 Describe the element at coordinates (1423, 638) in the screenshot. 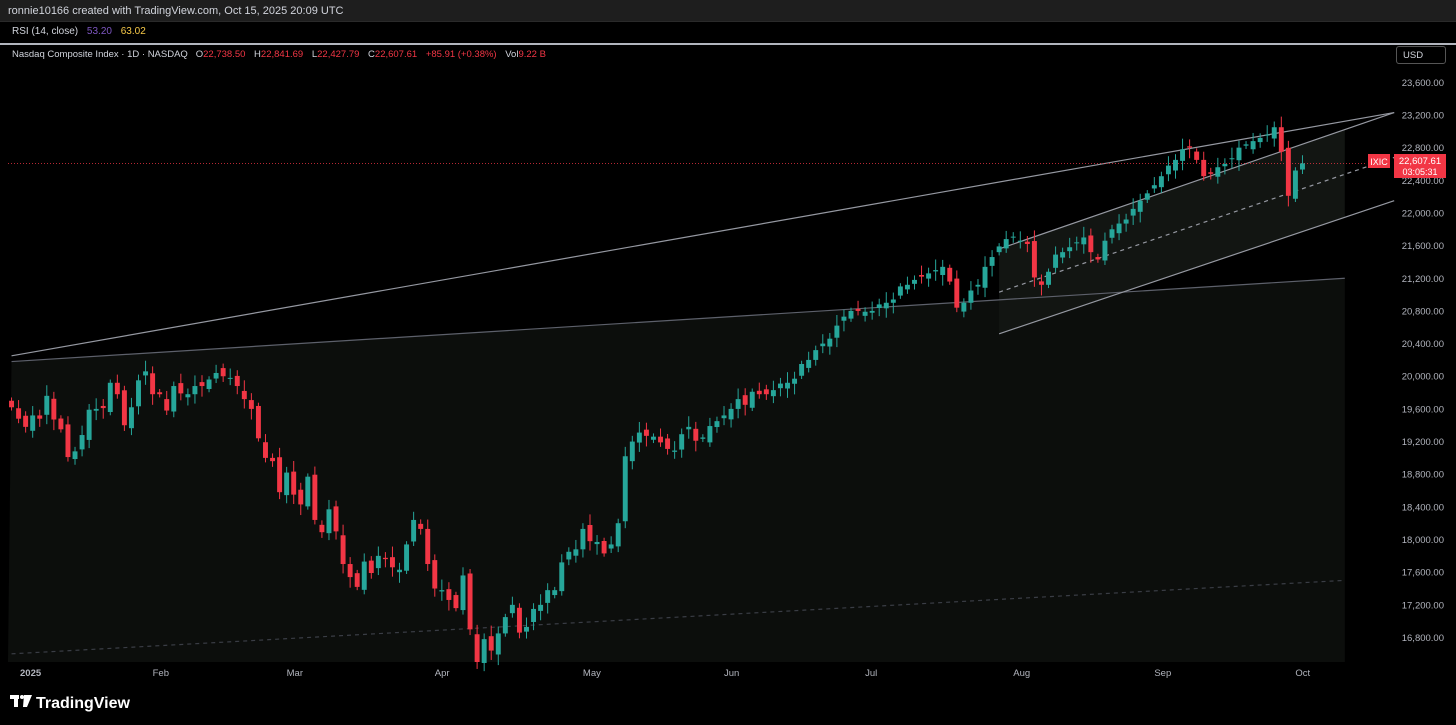

I see `price-axis-label: 16,800.00` at that location.